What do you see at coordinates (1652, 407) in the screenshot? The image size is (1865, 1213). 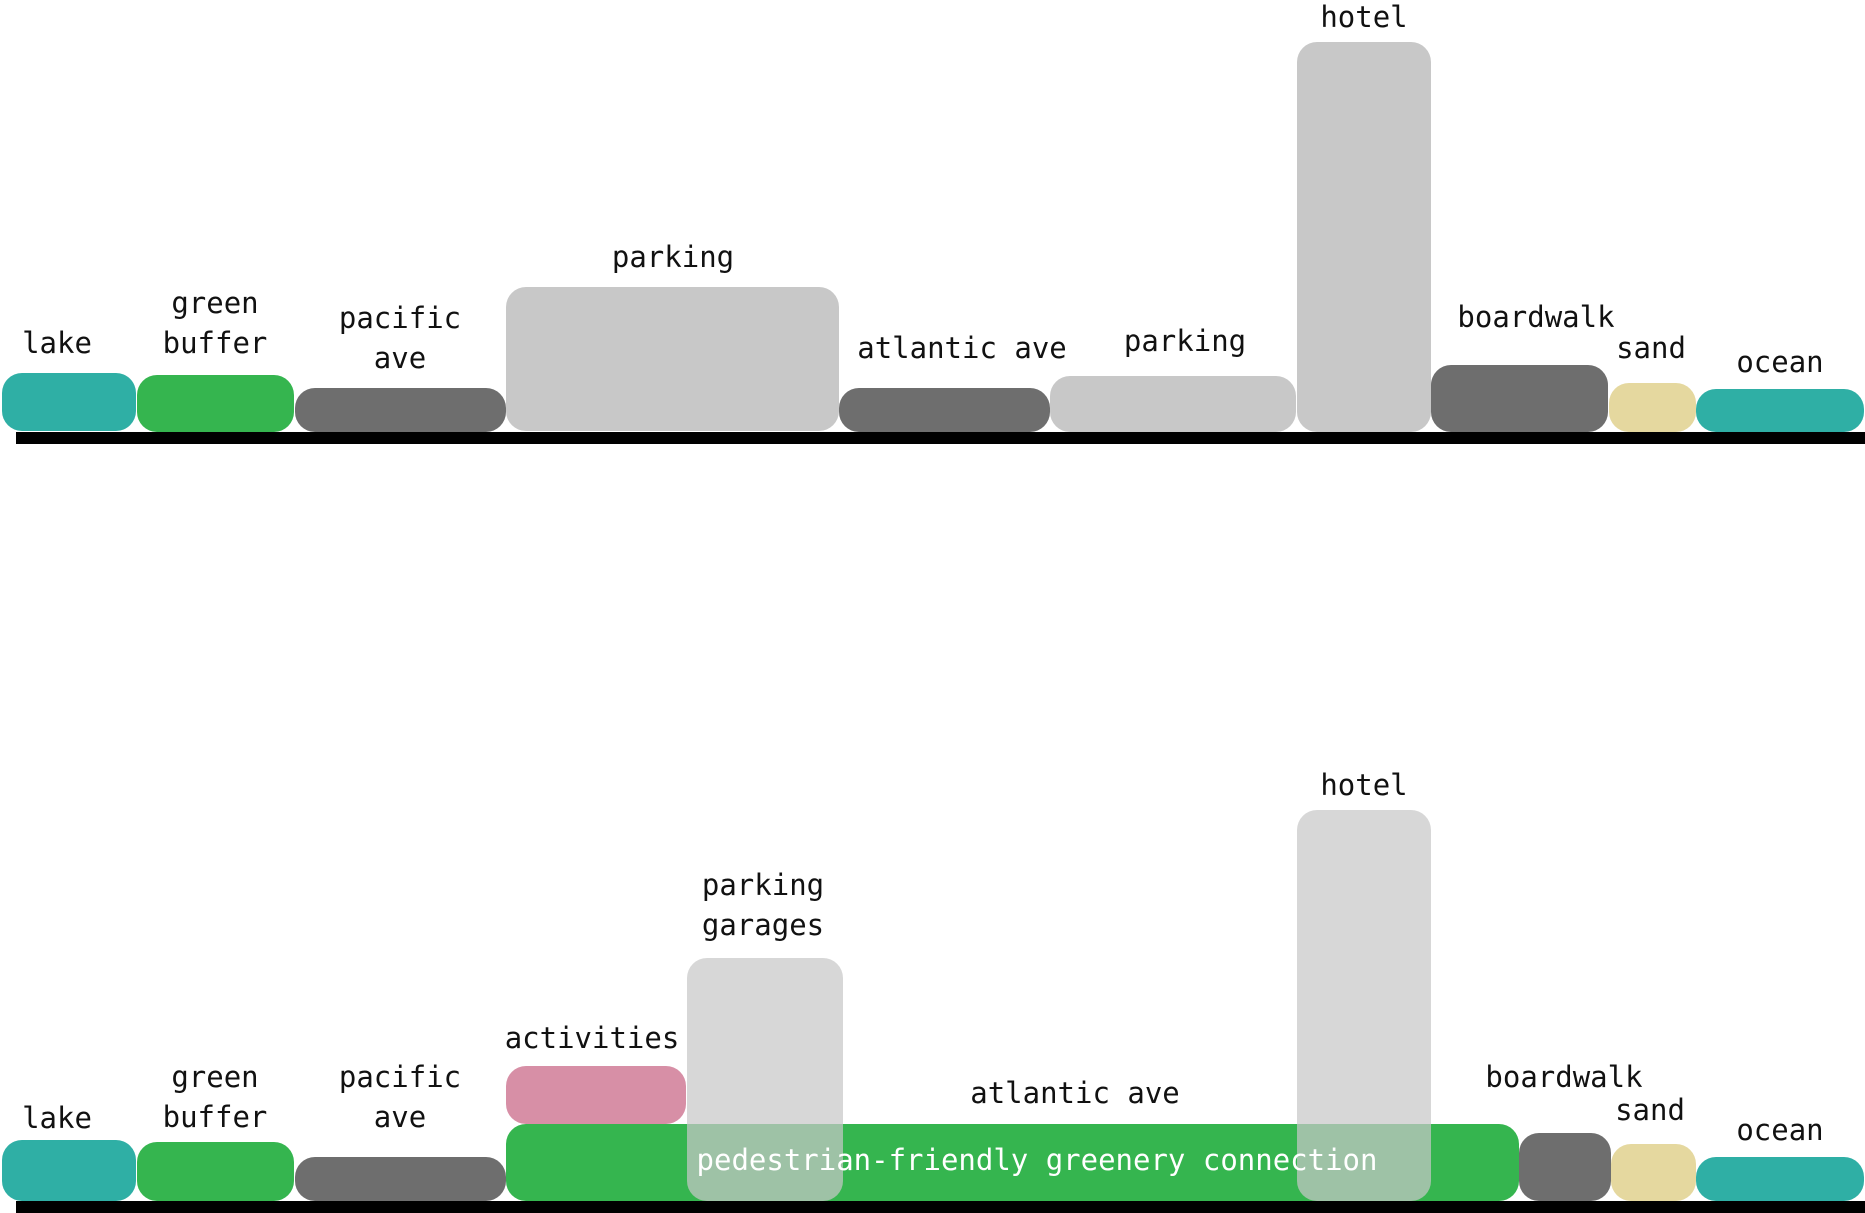 I see `existing-section-sand-block` at bounding box center [1652, 407].